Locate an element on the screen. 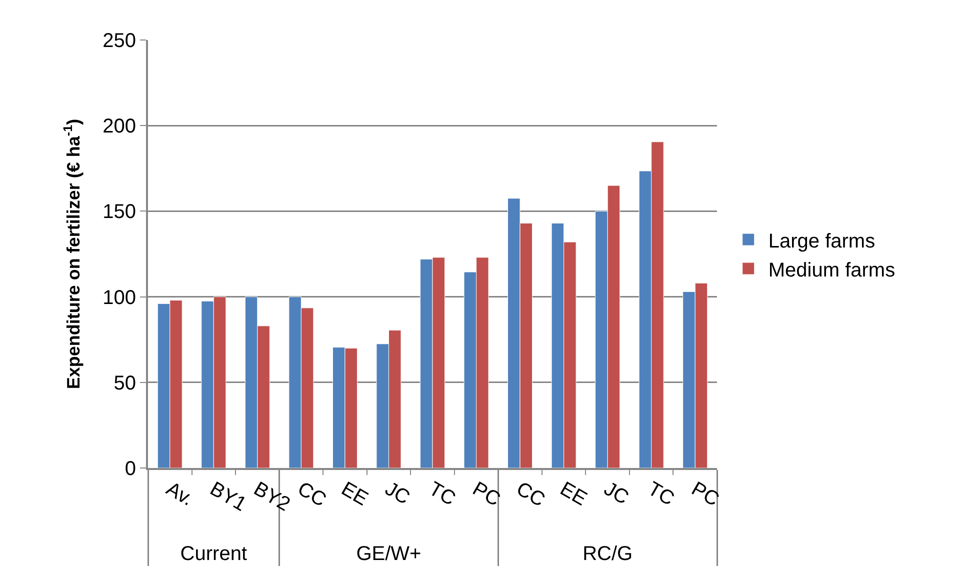 Image resolution: width=957 pixels, height=578 pixels. y-tick-label: 200 is located at coordinates (119, 127).